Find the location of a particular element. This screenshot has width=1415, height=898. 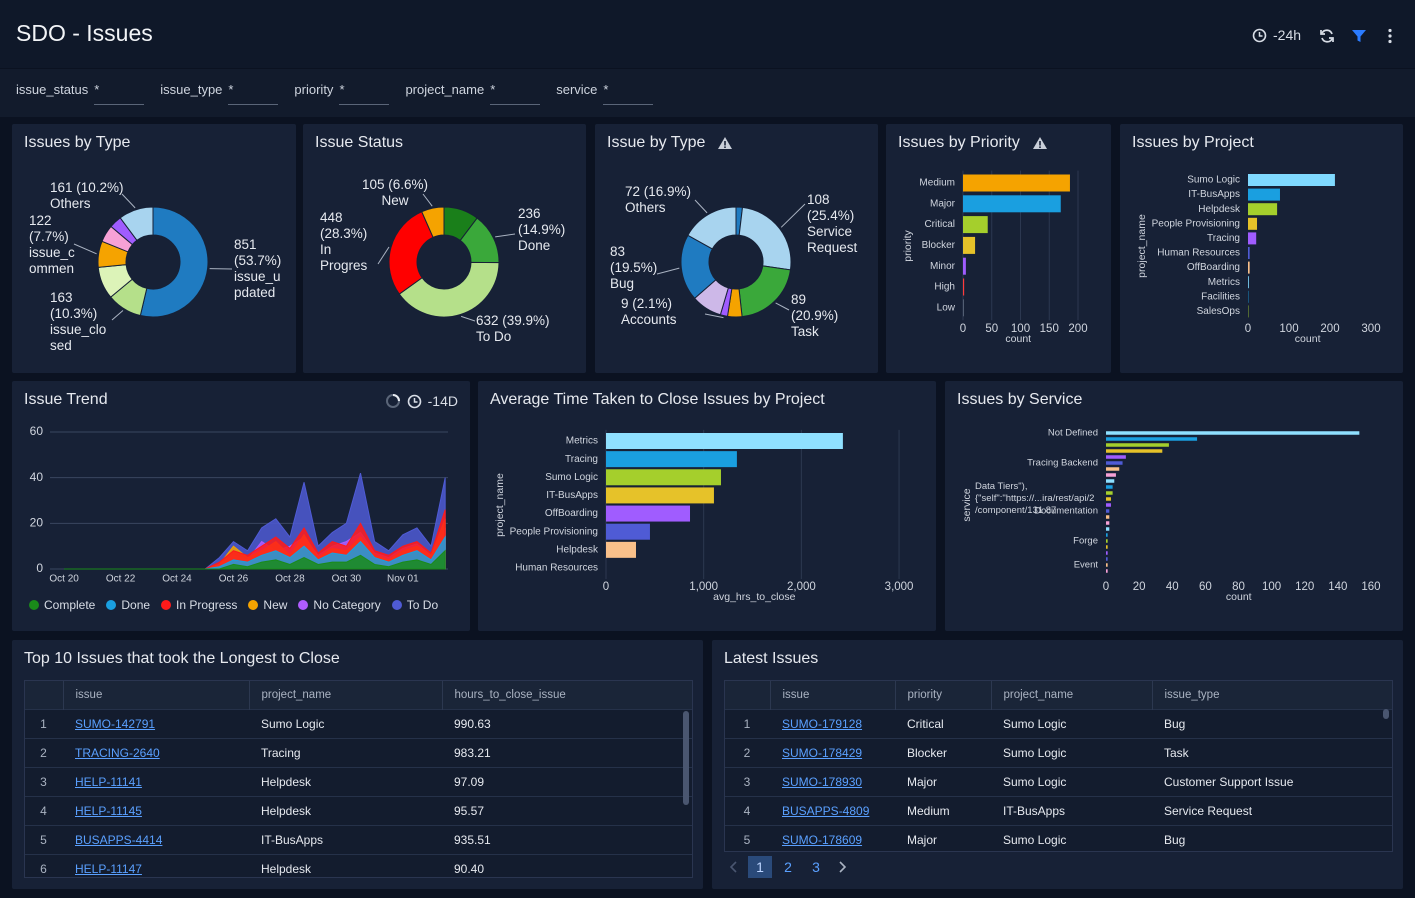

x-tick-label: 100 is located at coordinates (1271, 587).